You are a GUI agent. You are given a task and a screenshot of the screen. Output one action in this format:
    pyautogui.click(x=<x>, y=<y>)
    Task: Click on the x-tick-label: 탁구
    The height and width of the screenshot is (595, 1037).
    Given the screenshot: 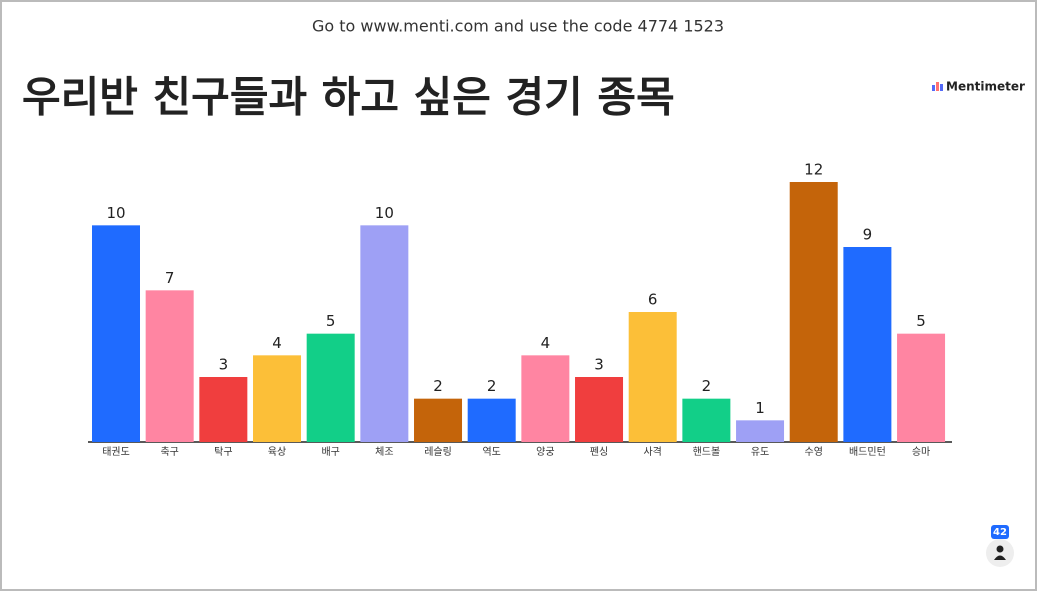 What is the action you would take?
    pyautogui.click(x=223, y=452)
    